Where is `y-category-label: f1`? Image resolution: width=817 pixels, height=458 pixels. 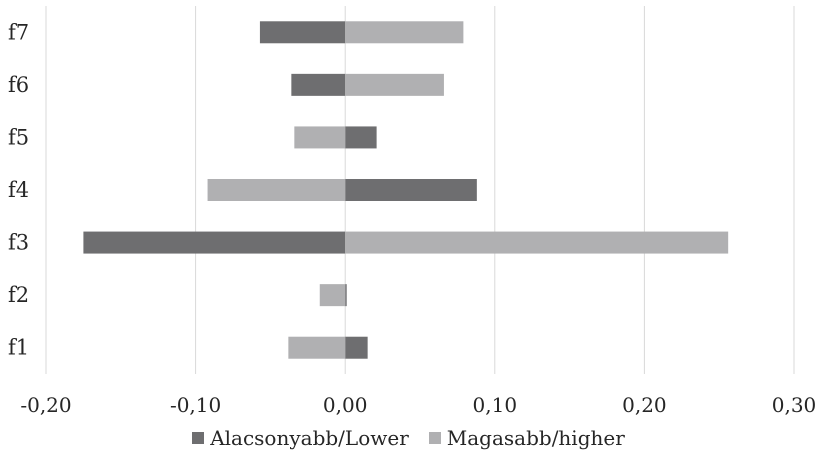 y-category-label: f1 is located at coordinates (18, 348).